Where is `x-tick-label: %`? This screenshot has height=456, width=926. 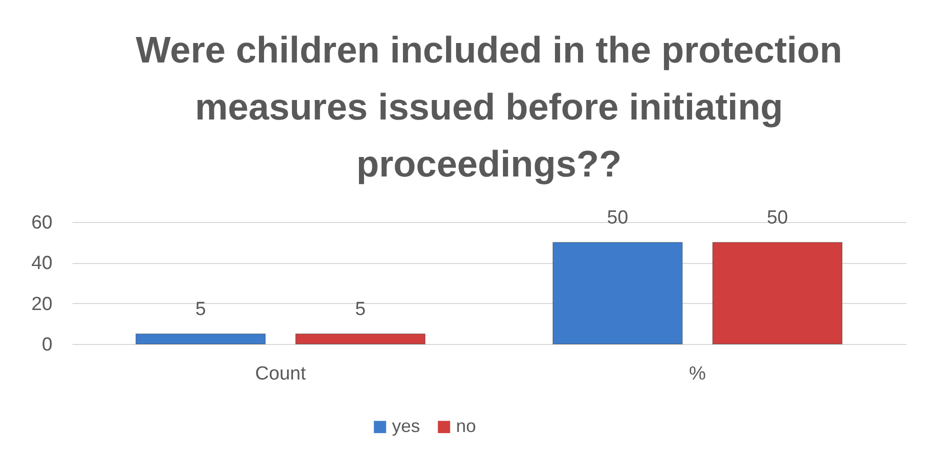 x-tick-label: % is located at coordinates (697, 374).